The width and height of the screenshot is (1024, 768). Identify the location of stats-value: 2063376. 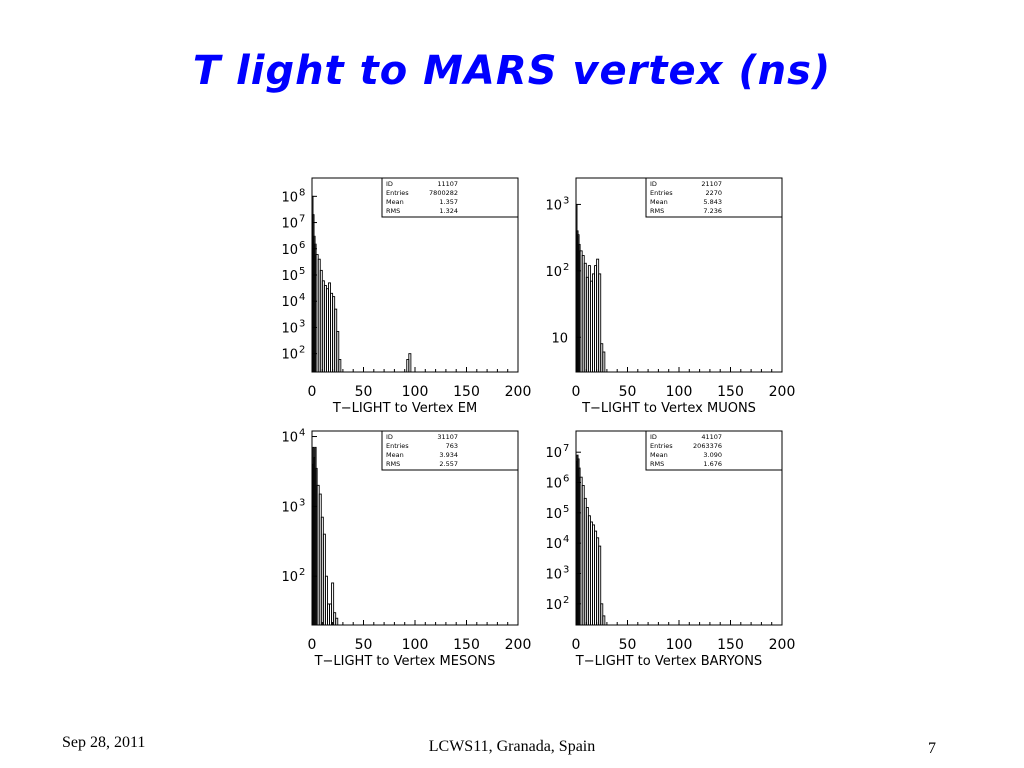
(707, 446).